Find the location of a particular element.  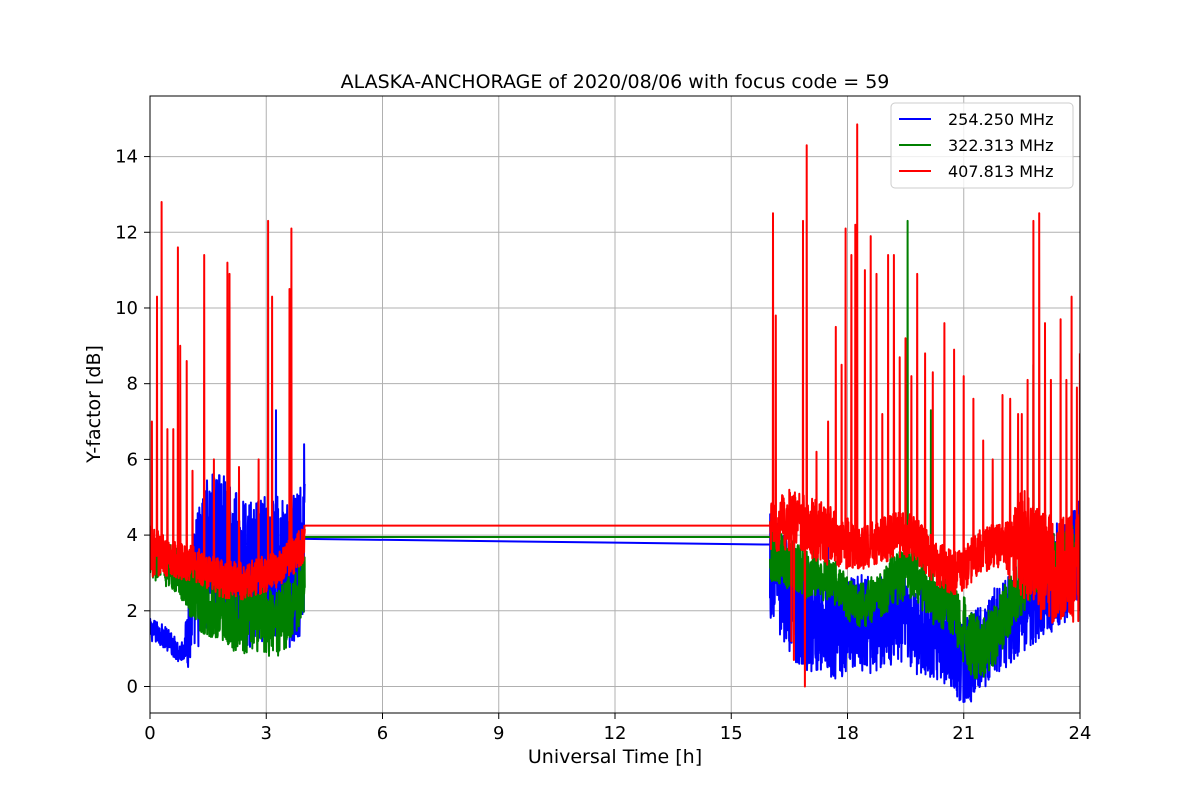

y-tick-label: 14 is located at coordinates (126, 157).